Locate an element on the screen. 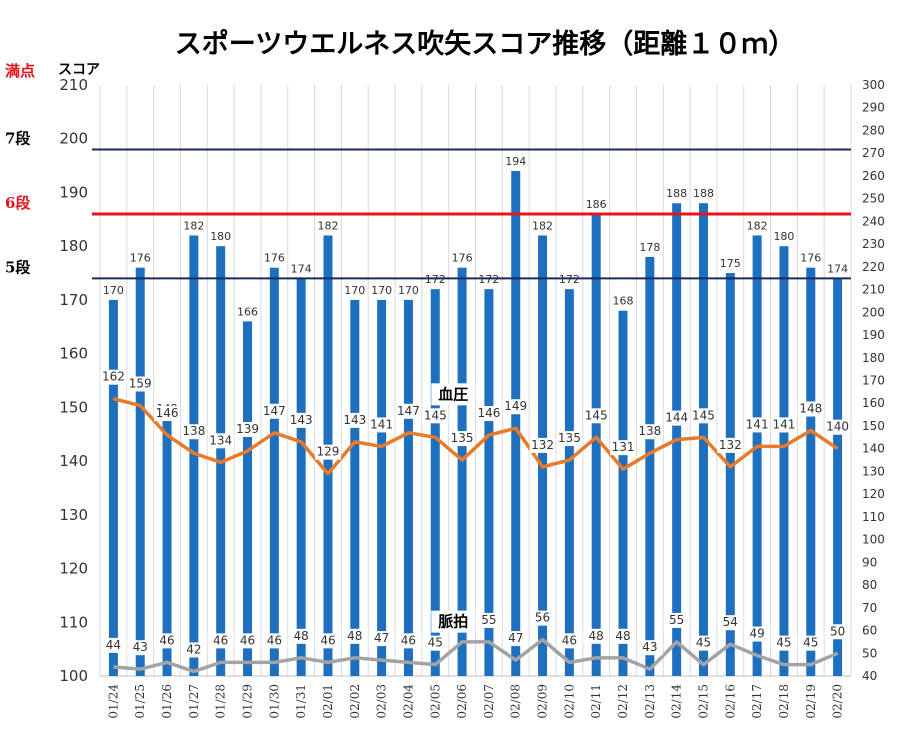 This screenshot has height=742, width=900. right-tick-label: 190 is located at coordinates (873, 335).